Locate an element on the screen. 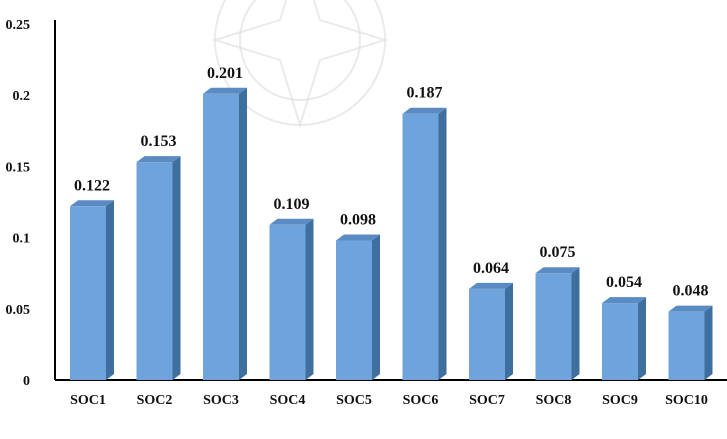 The width and height of the screenshot is (727, 439). y-tick-label: 0 is located at coordinates (26, 381).